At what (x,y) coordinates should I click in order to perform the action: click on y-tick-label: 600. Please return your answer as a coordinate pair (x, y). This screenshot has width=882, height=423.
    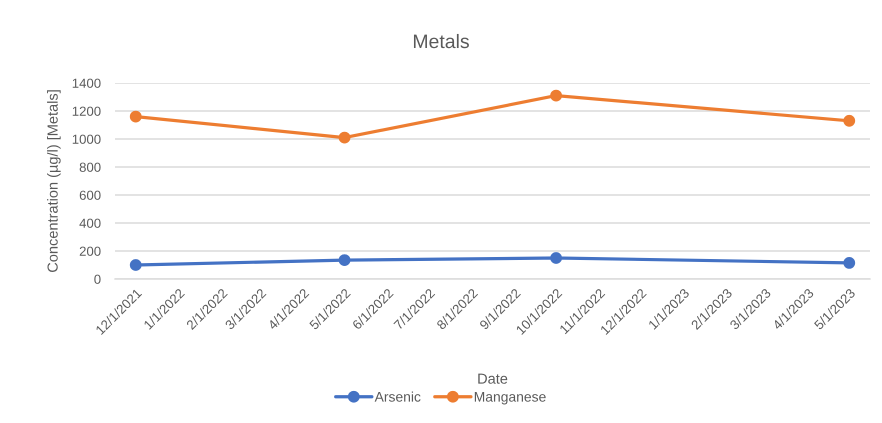
    Looking at the image, I should click on (90, 195).